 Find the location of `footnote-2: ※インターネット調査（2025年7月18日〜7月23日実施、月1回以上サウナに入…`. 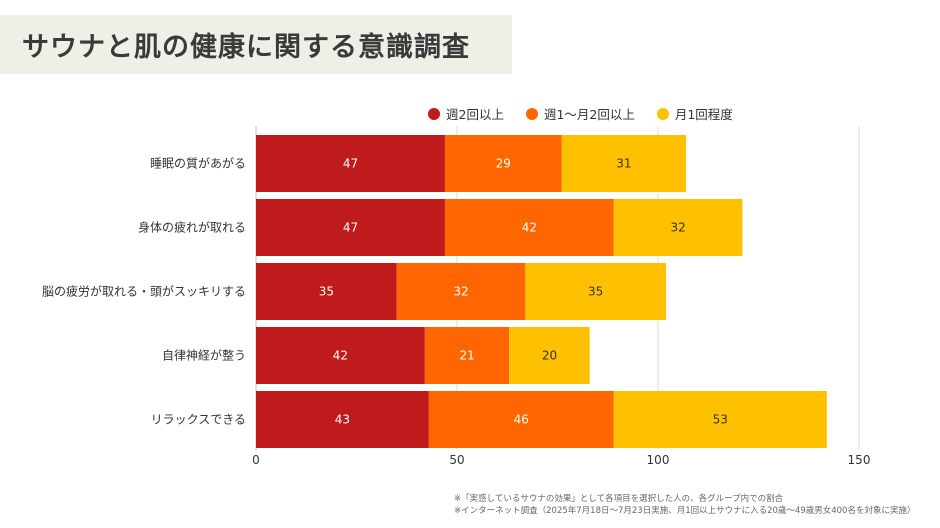

footnote-2: ※インターネット調査（2025年7月18日〜7月23日実施、月1回以上サウナに入… is located at coordinates (685, 511).